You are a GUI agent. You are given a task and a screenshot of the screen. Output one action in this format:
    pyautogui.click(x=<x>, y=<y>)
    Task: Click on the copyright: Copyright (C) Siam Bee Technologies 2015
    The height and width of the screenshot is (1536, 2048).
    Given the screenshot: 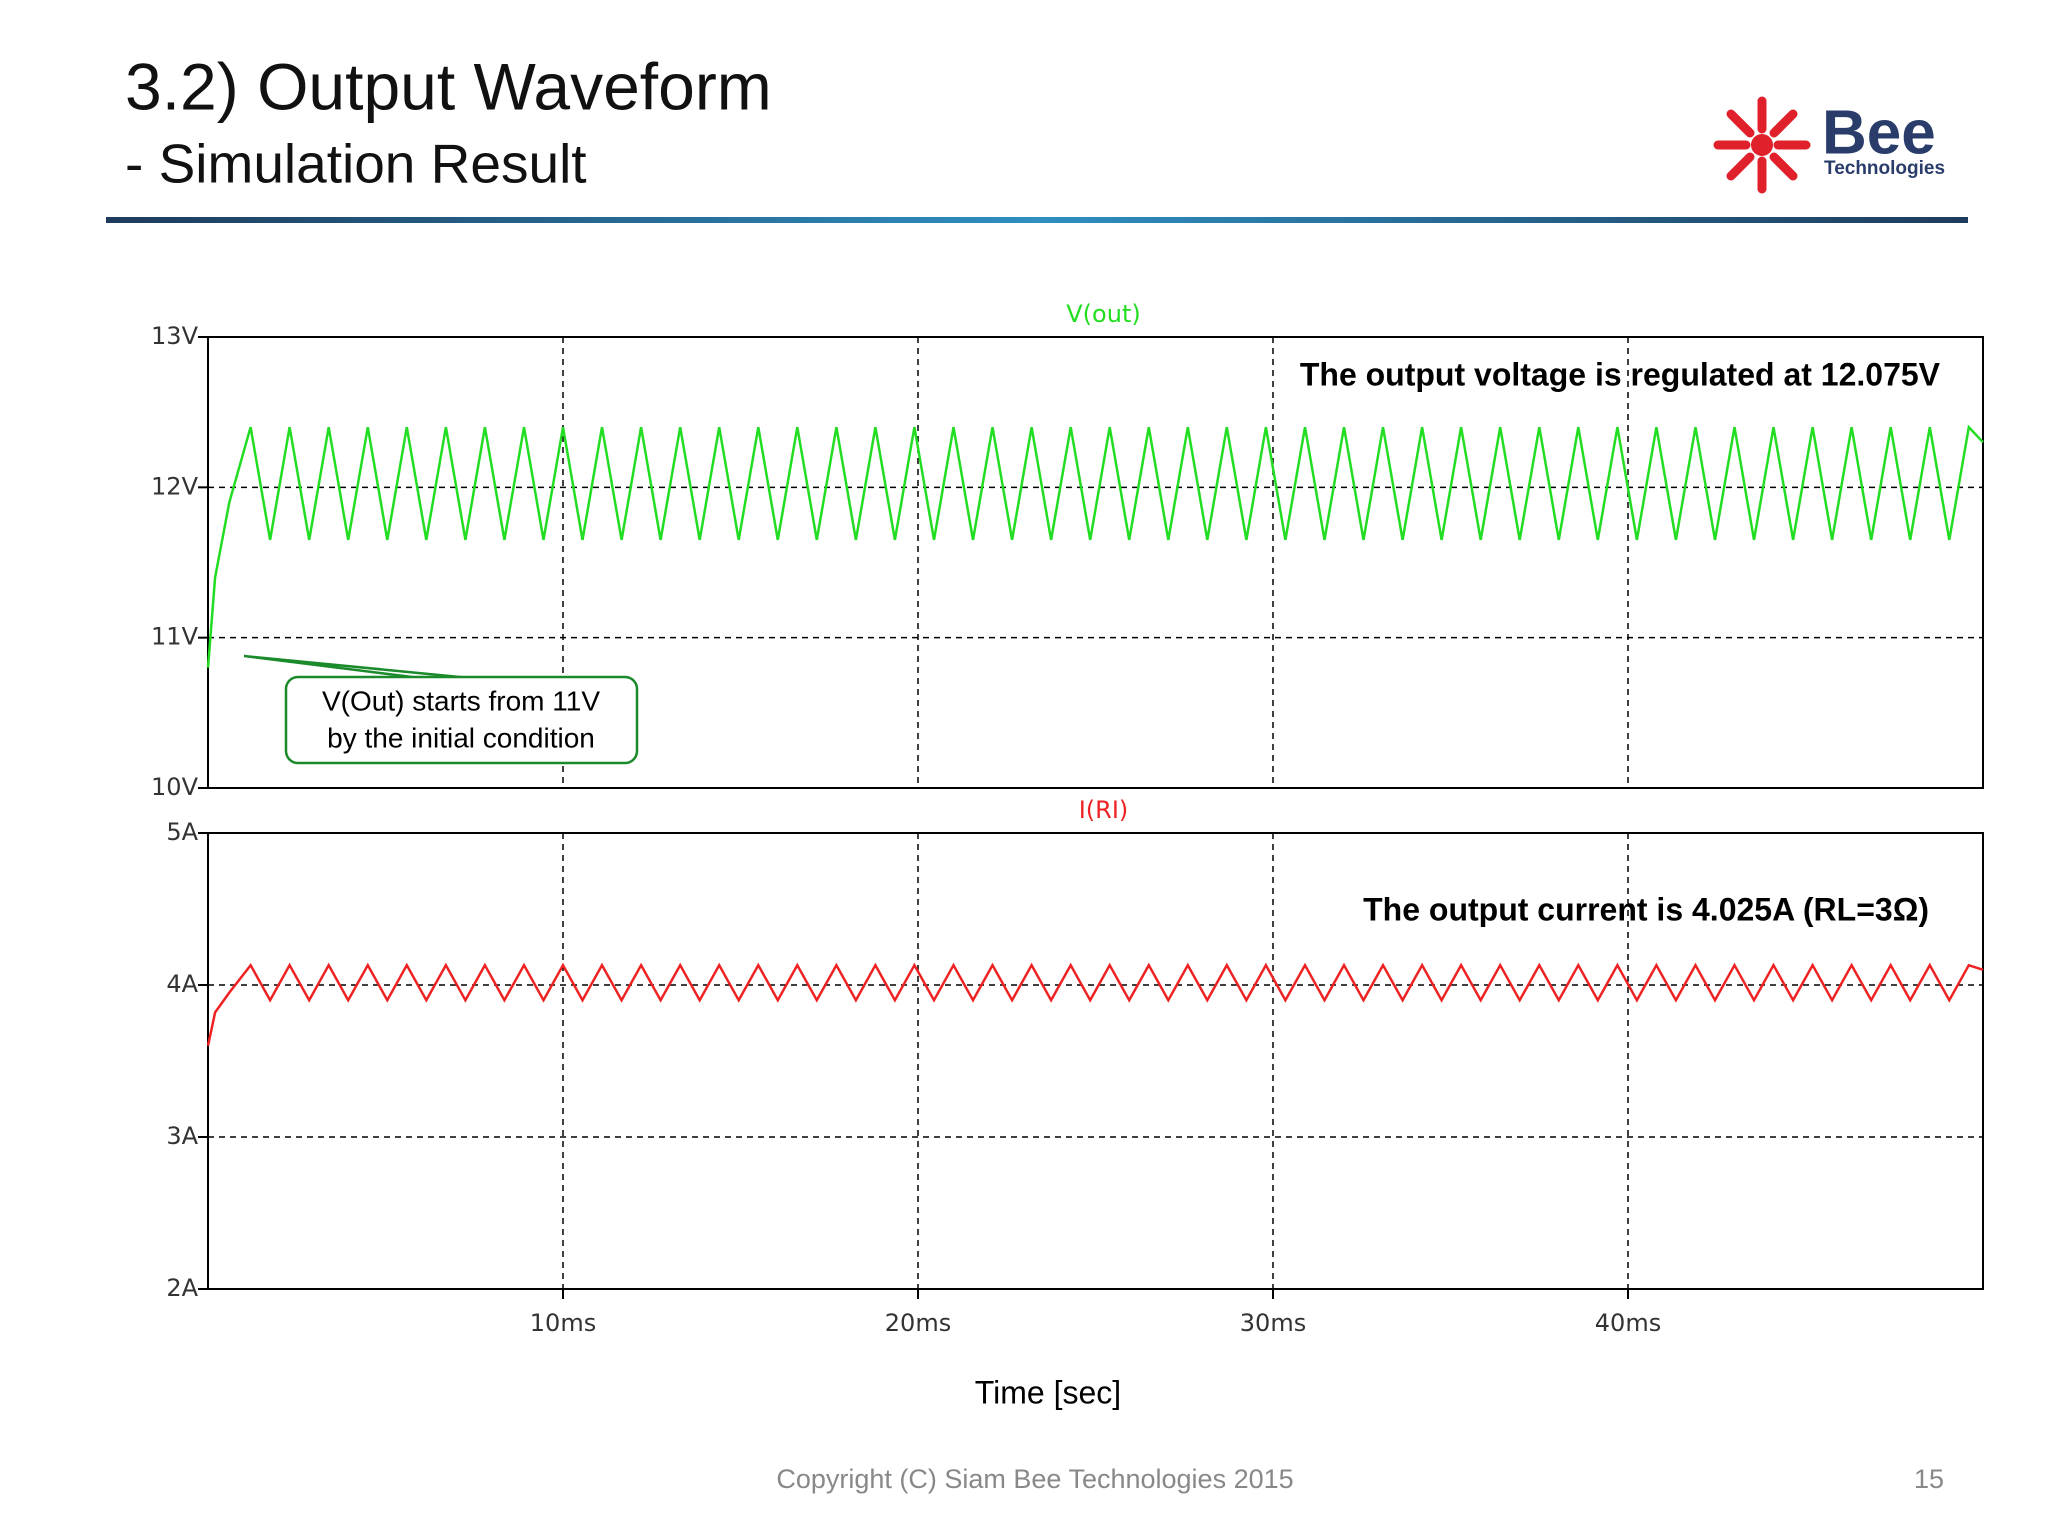 What is the action you would take?
    pyautogui.click(x=1034, y=1479)
    